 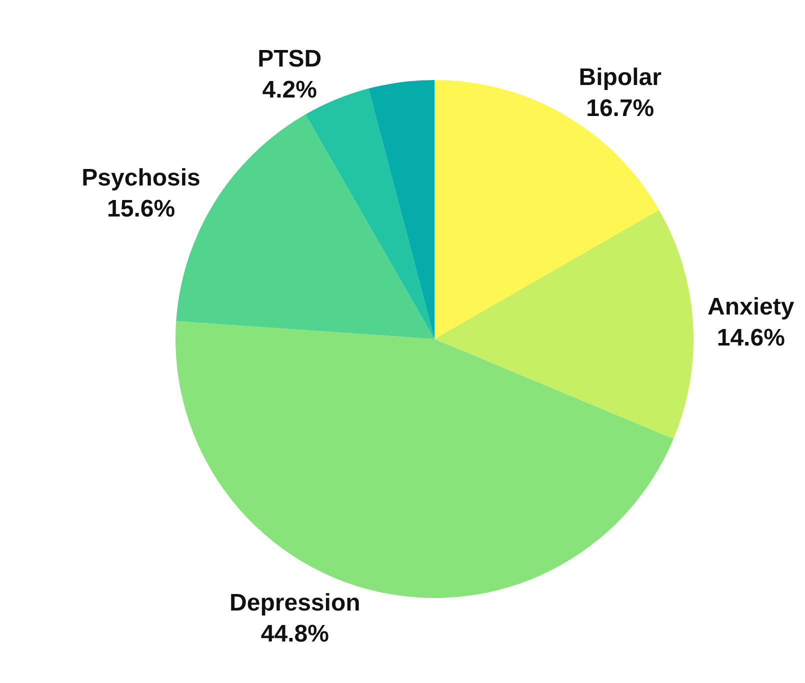 What do you see at coordinates (141, 209) in the screenshot?
I see `data-label: 15.6%` at bounding box center [141, 209].